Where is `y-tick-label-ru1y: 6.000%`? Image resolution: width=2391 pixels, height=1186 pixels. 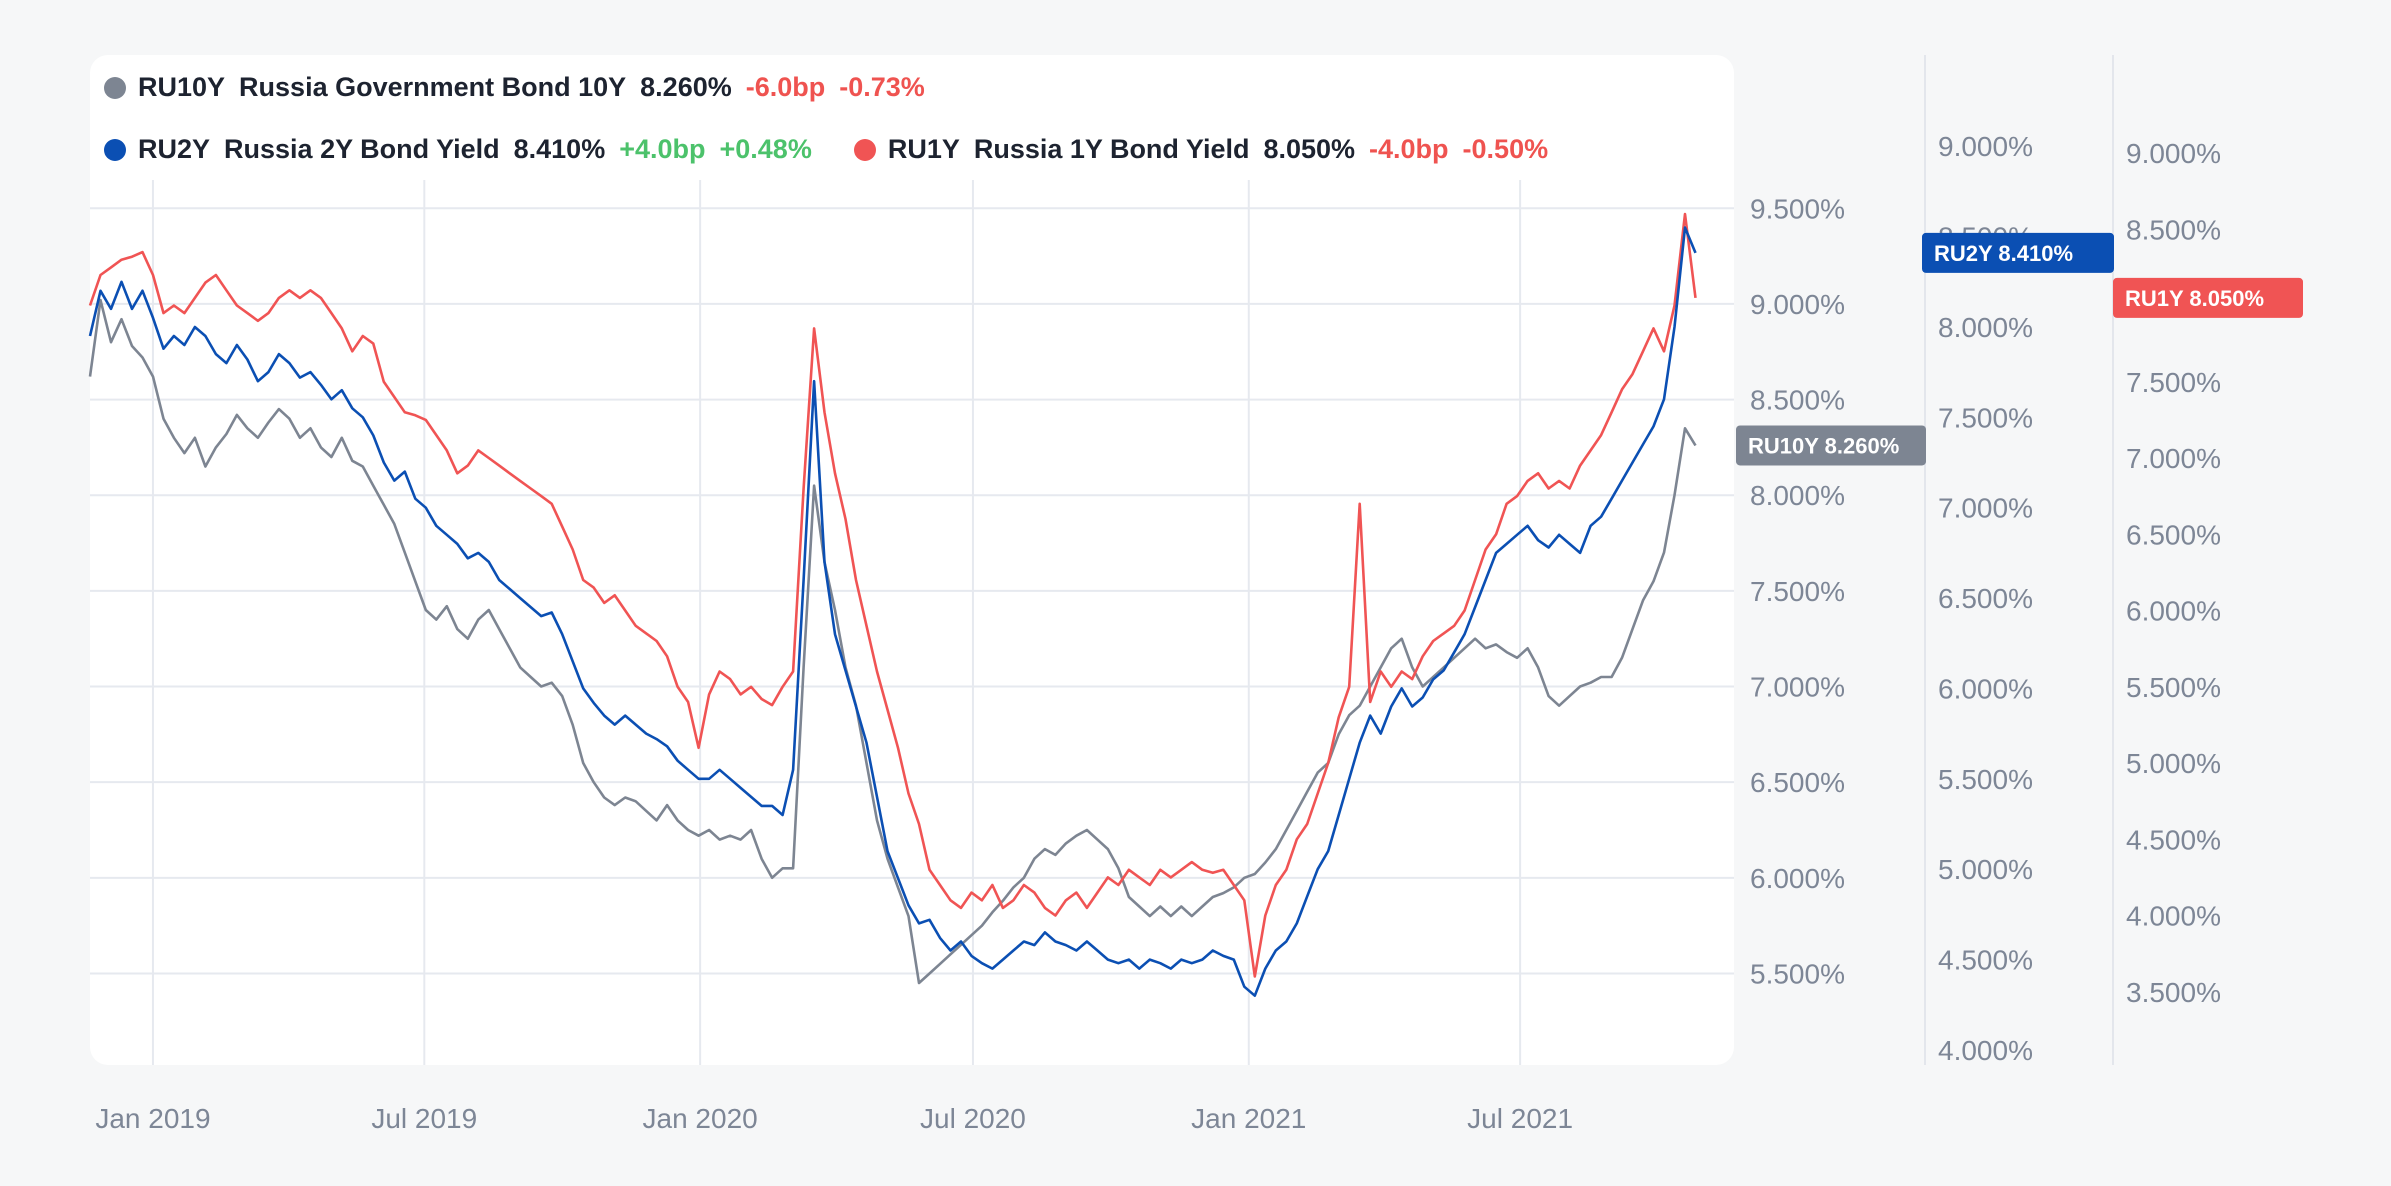
y-tick-label-ru1y: 6.000% is located at coordinates (2173, 611).